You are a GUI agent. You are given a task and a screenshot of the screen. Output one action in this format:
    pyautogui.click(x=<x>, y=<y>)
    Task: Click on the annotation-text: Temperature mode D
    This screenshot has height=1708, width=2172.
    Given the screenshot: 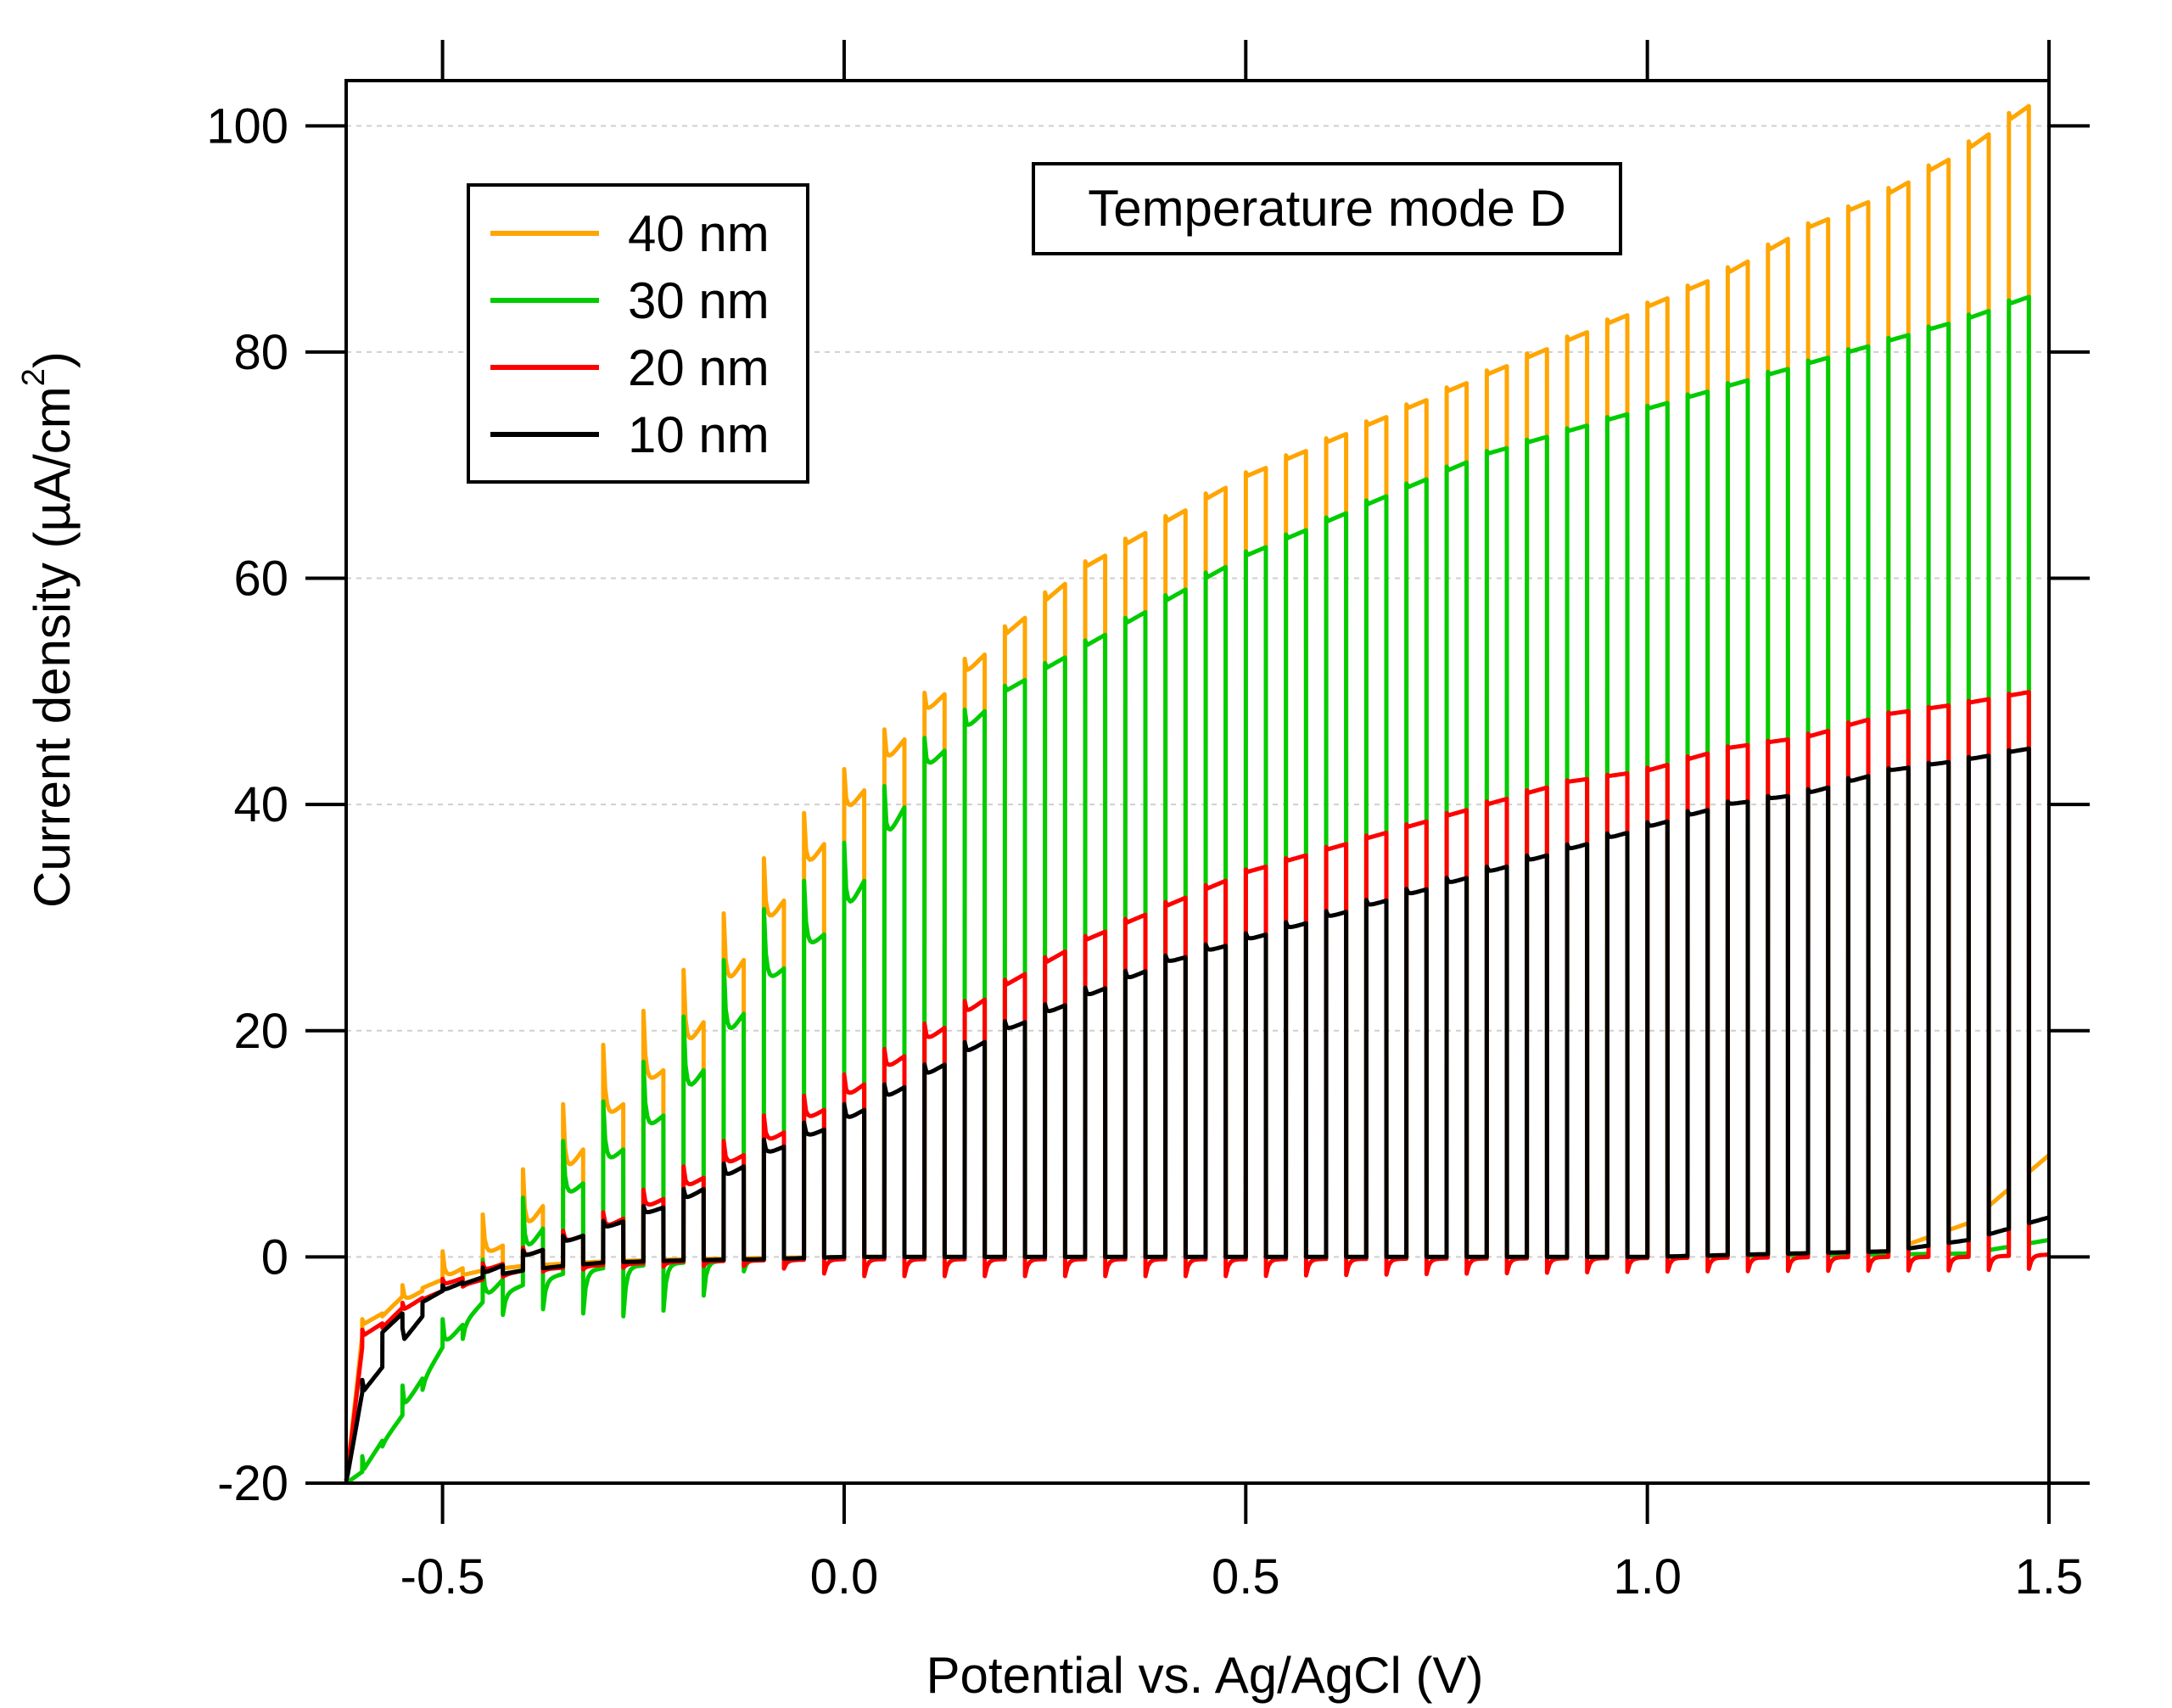 What is the action you would take?
    pyautogui.click(x=1327, y=208)
    